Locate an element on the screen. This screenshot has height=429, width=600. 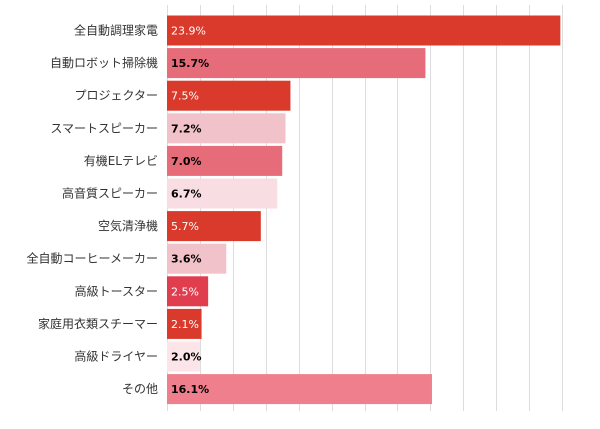
category-label: プロジェクター is located at coordinates (116, 96).